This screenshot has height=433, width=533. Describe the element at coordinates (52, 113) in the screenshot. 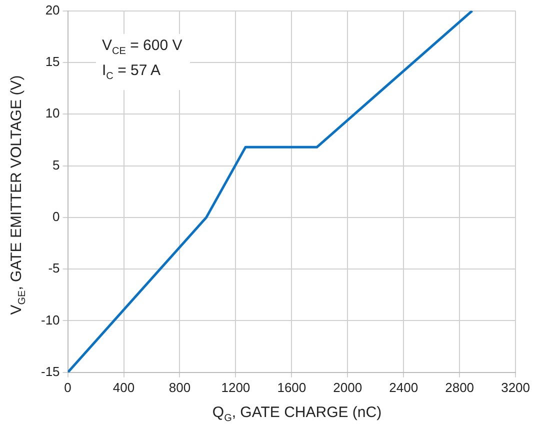

I see `y-tick-label: 10` at that location.